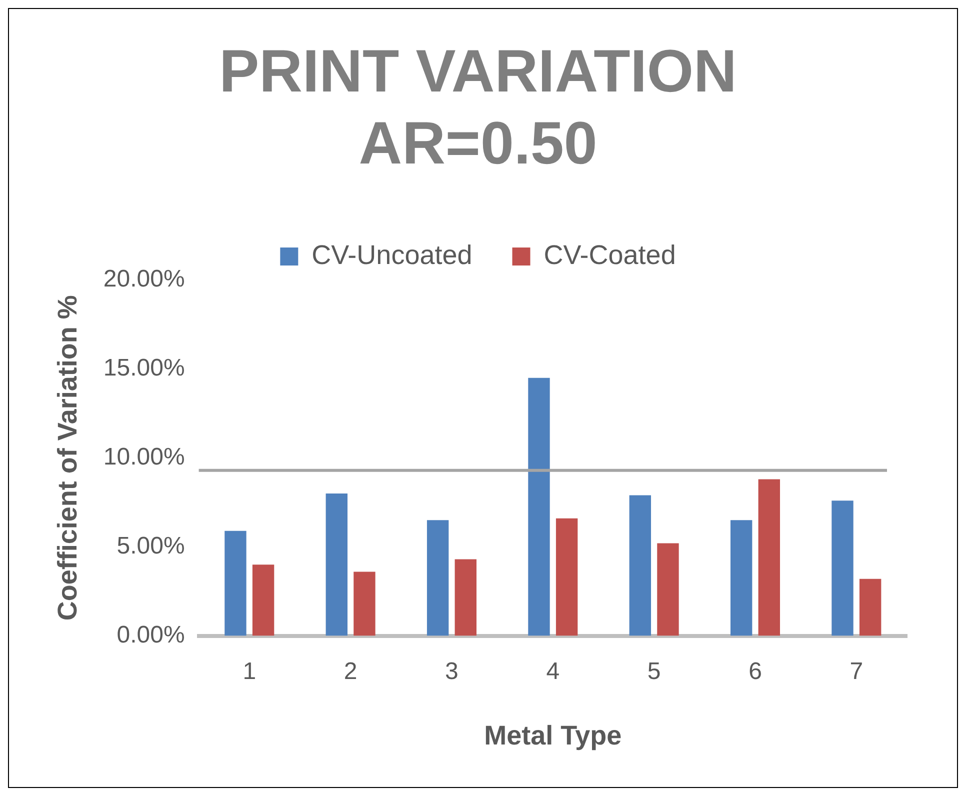 Image resolution: width=969 pixels, height=798 pixels. Describe the element at coordinates (553, 735) in the screenshot. I see `x-axis-title: Metal Type` at that location.